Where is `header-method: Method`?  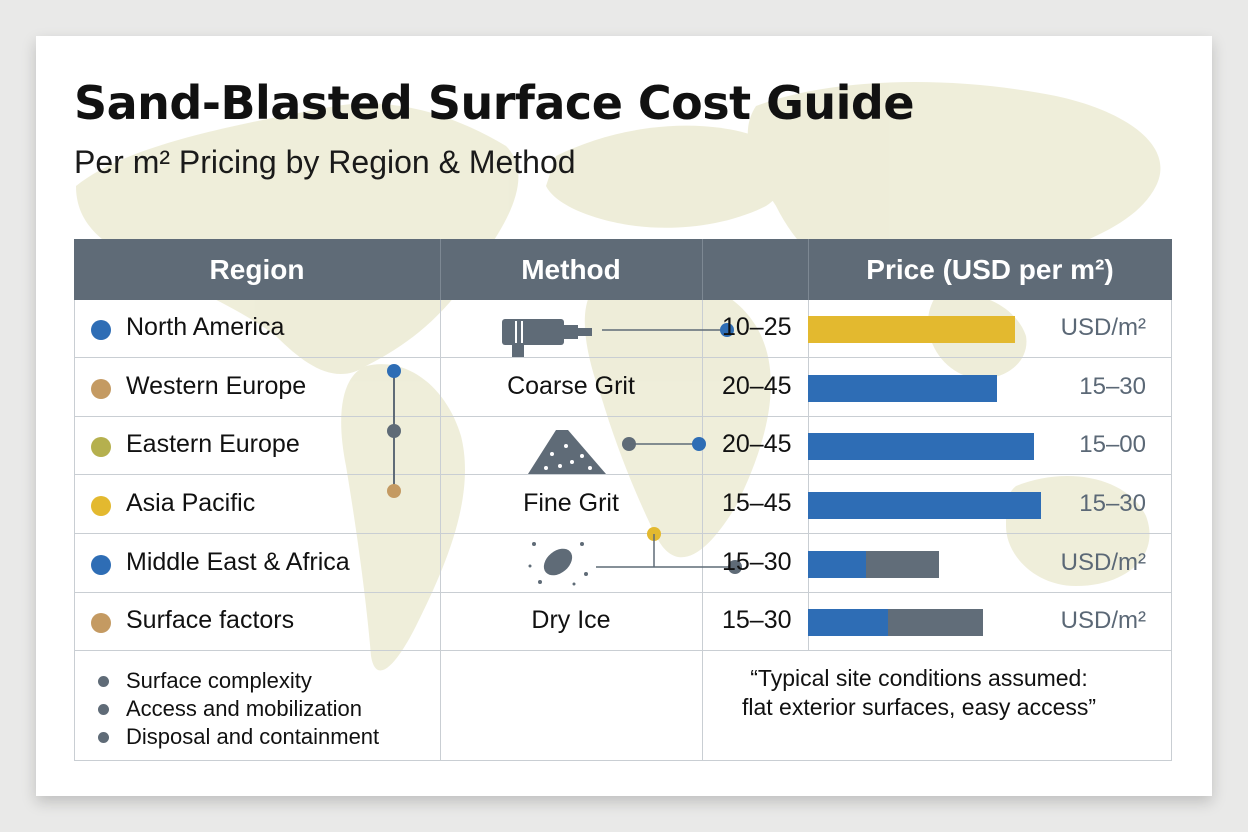
header-method: Method is located at coordinates (571, 269).